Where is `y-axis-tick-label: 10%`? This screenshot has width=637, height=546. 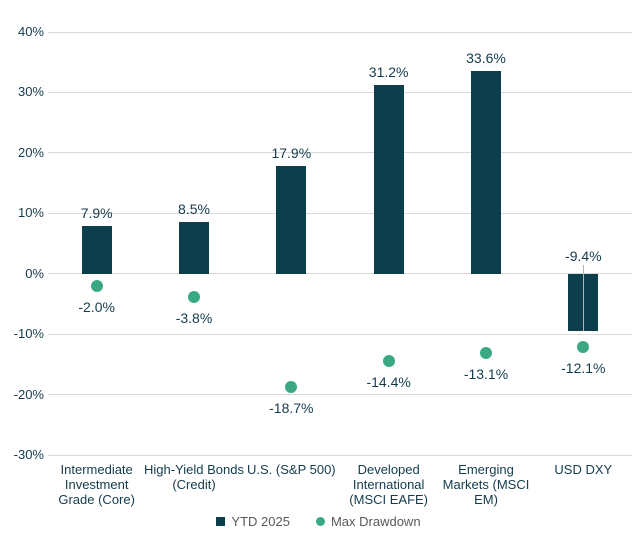
y-axis-tick-label: 10% is located at coordinates (30, 213).